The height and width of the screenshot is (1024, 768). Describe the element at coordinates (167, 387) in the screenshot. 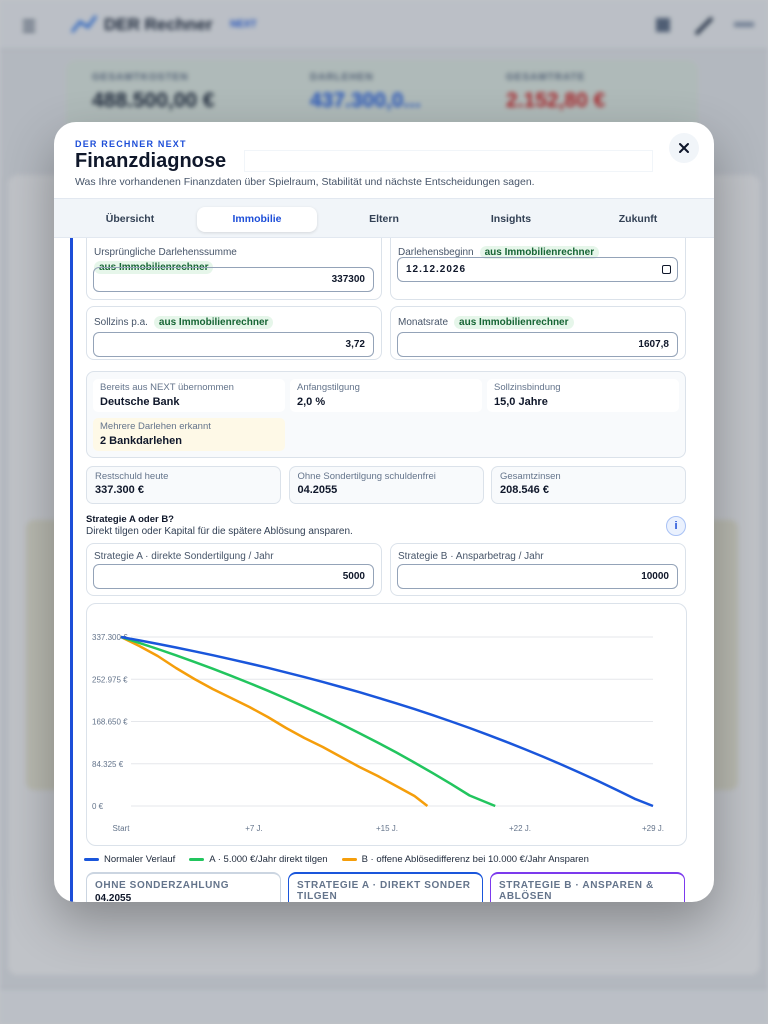

I see `info-label: Bereits aus NEXT übernommen` at that location.